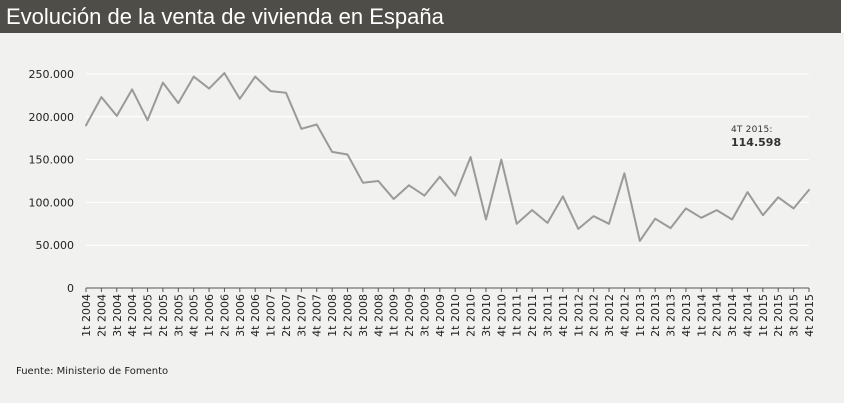 This screenshot has width=844, height=403. Describe the element at coordinates (471, 315) in the screenshot. I see `x-tick-label: 2t 2010` at that location.